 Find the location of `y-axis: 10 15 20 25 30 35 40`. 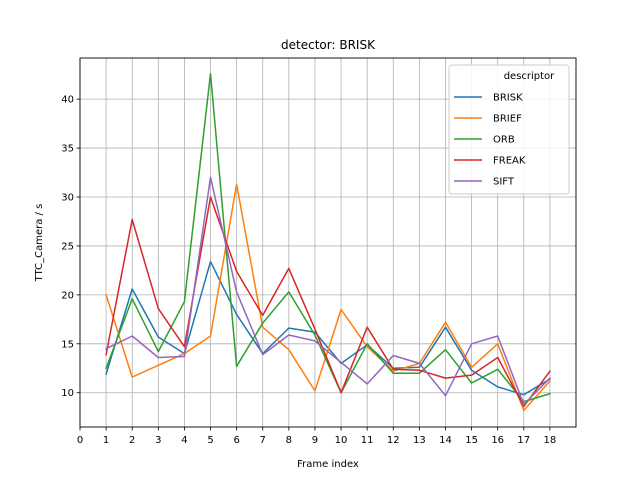

y-axis: 10 15 20 25 30 35 40 is located at coordinates (70, 247).